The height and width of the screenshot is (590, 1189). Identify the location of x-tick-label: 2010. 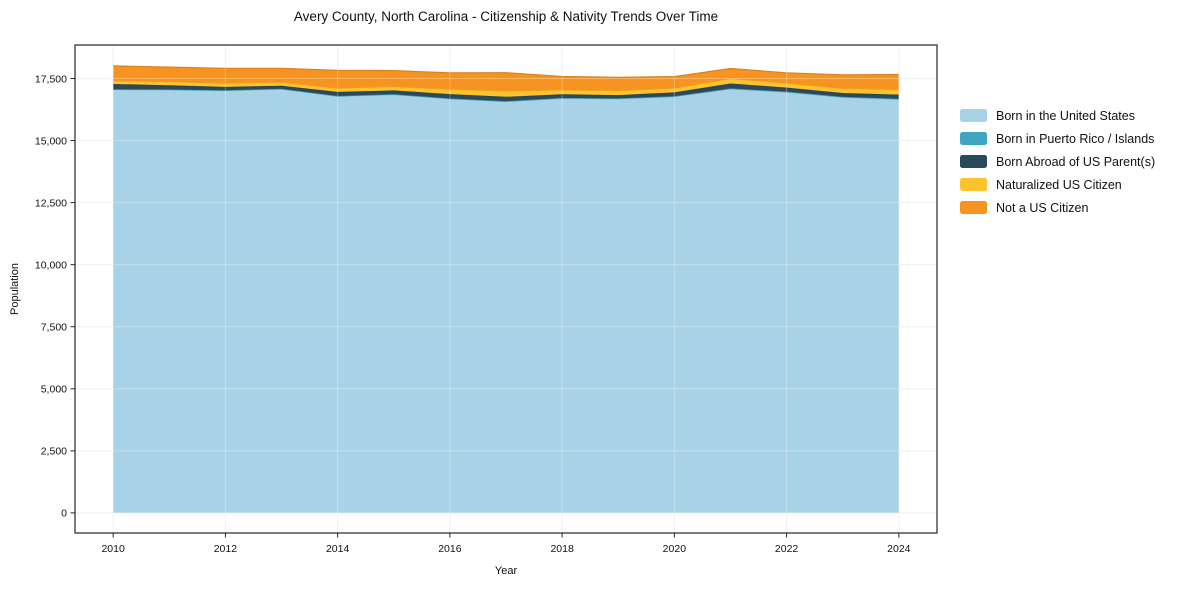
(113, 549).